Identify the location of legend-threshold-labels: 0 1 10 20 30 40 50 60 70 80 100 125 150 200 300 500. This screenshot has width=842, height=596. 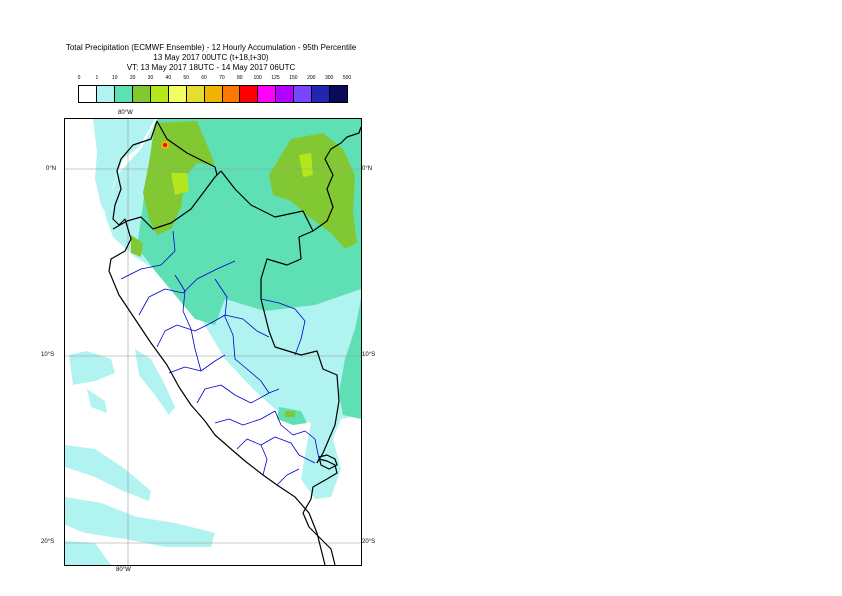
(214, 80).